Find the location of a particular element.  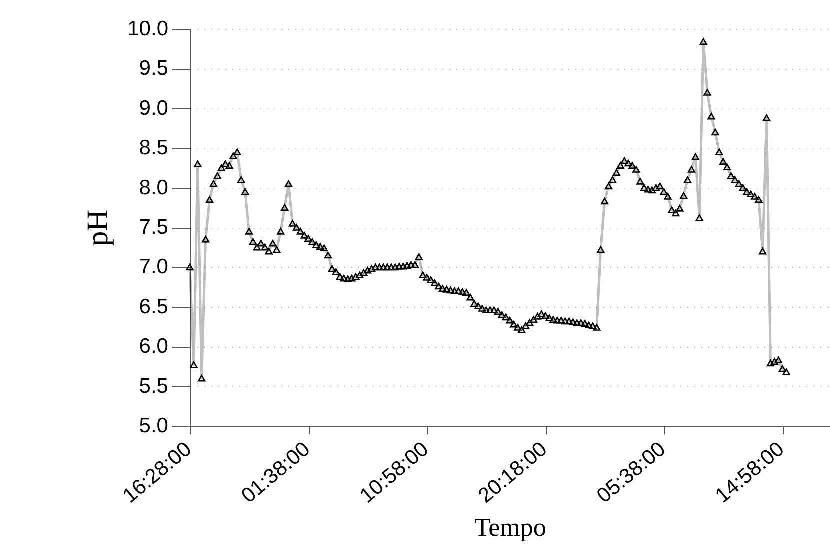

x-axis-title: Tempo is located at coordinates (510, 527).